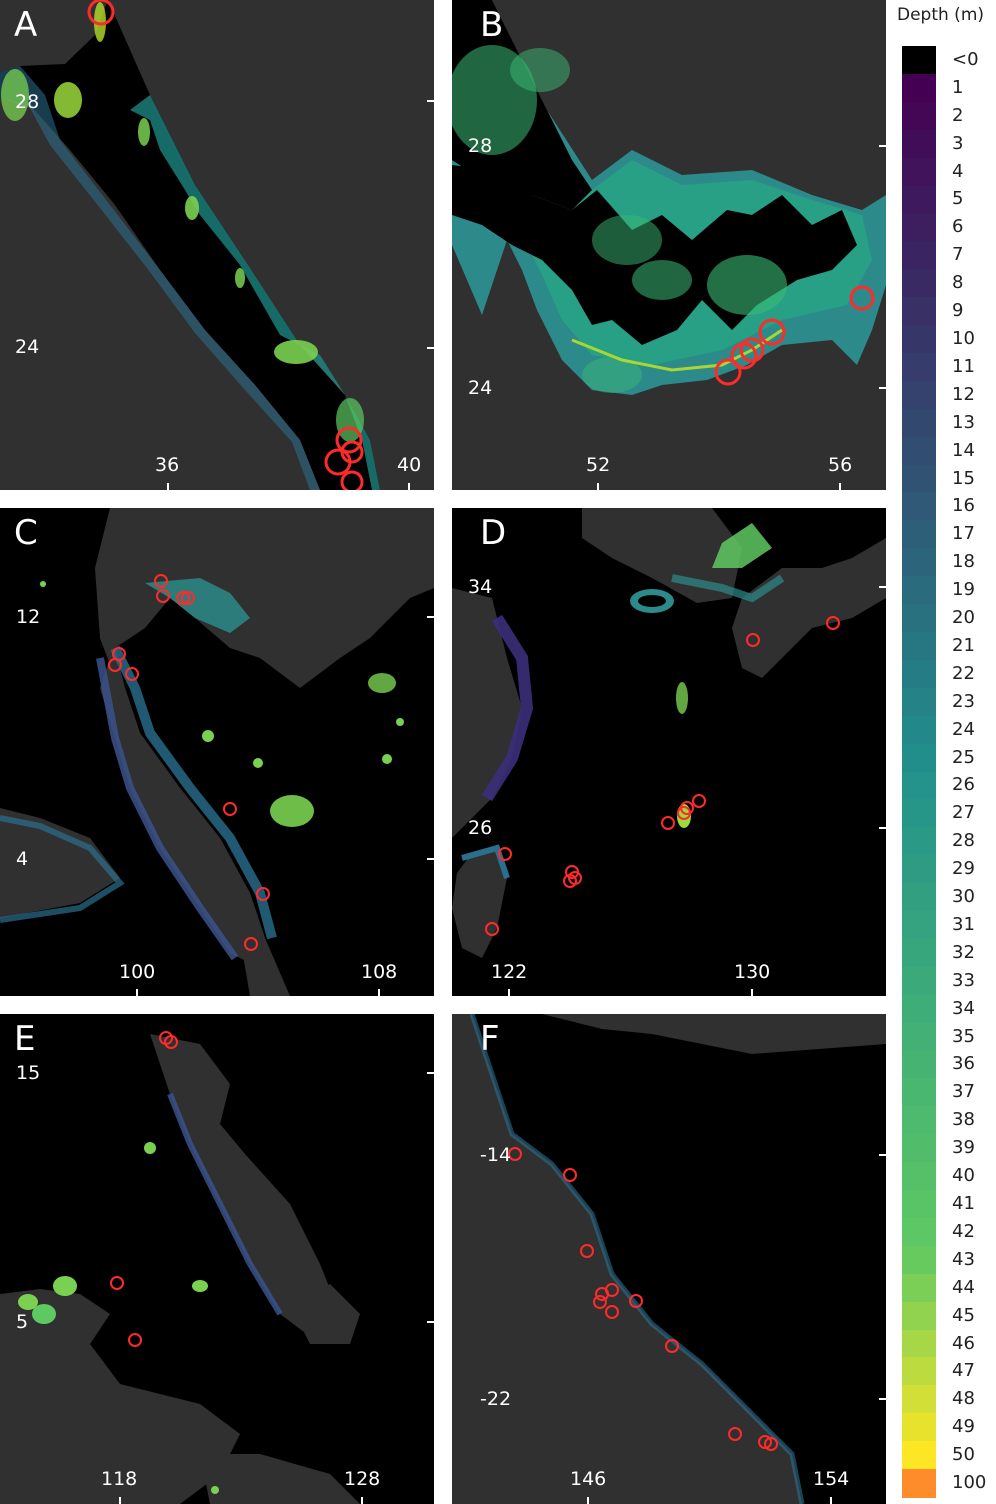 The image size is (996, 1504). Describe the element at coordinates (963, 1287) in the screenshot. I see `legend-label: 44` at that location.